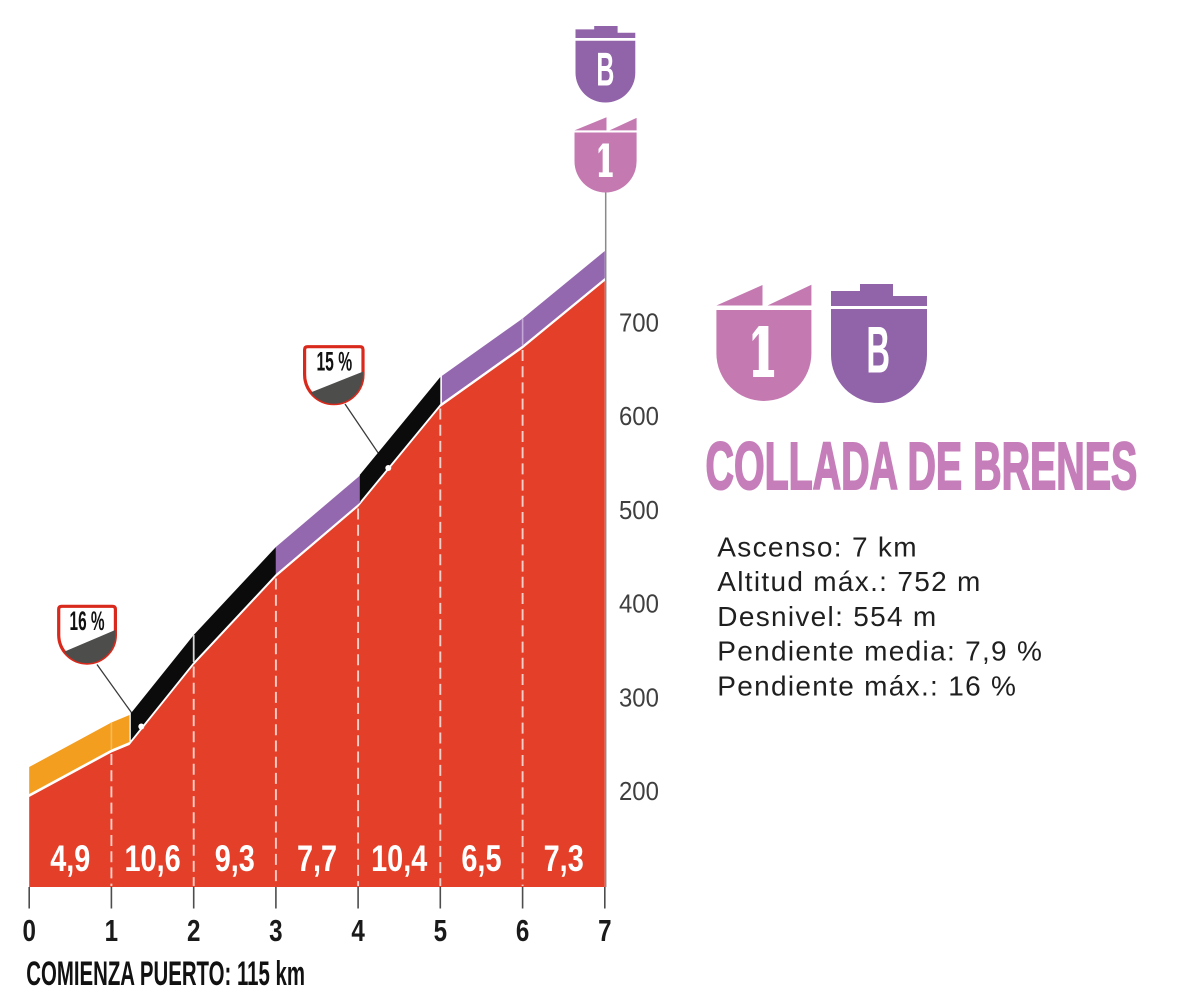  Describe the element at coordinates (334, 361) in the screenshot. I see `svg-text: 15 %` at that location.